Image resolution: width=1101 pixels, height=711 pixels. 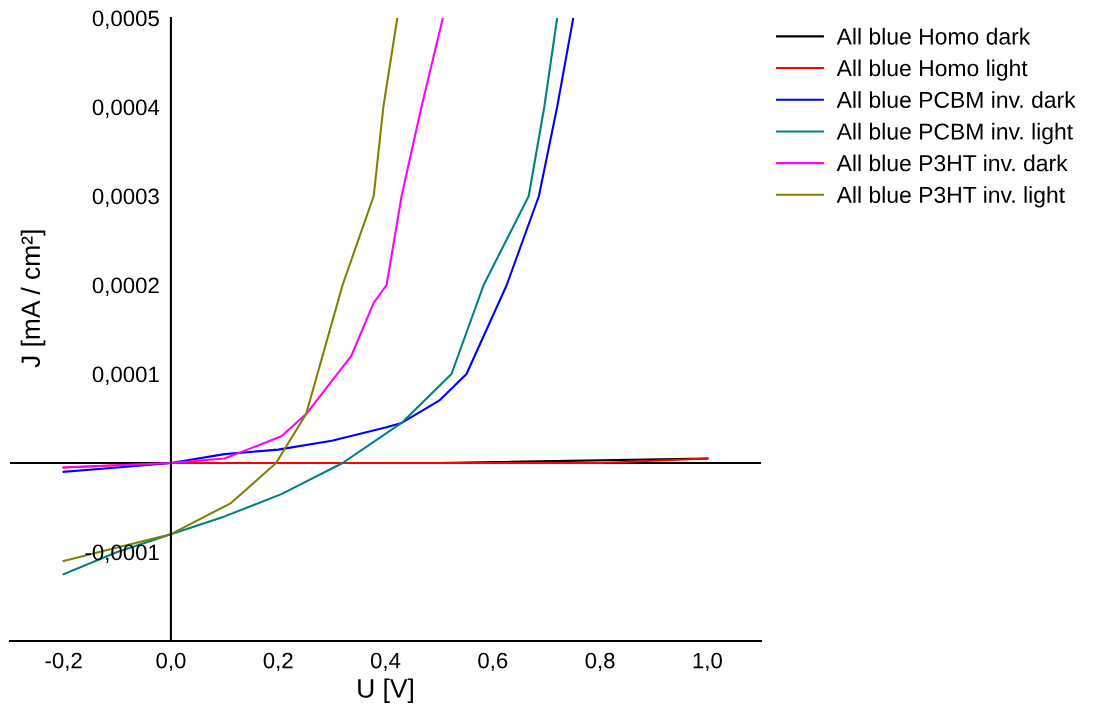 What do you see at coordinates (125, 286) in the screenshot?
I see `y-tick-label: 0,0002` at bounding box center [125, 286].